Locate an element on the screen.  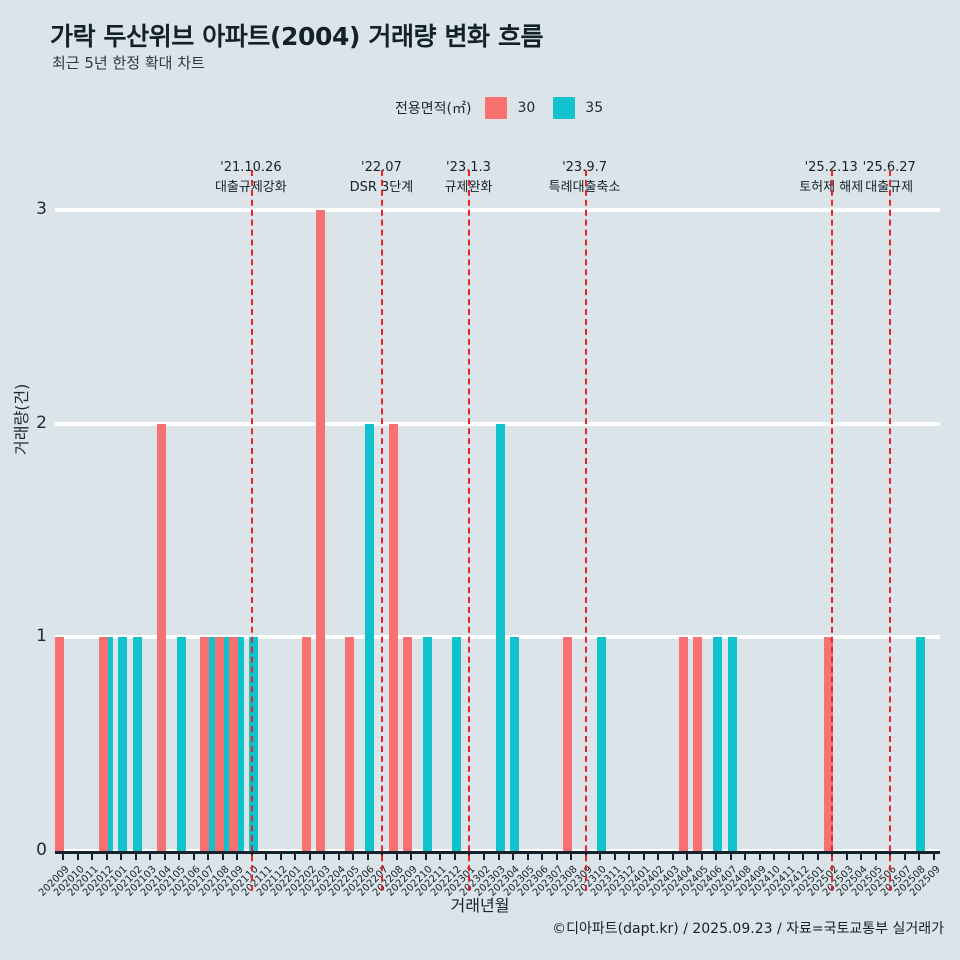
event-date: '23.9.7 is located at coordinates (585, 167).